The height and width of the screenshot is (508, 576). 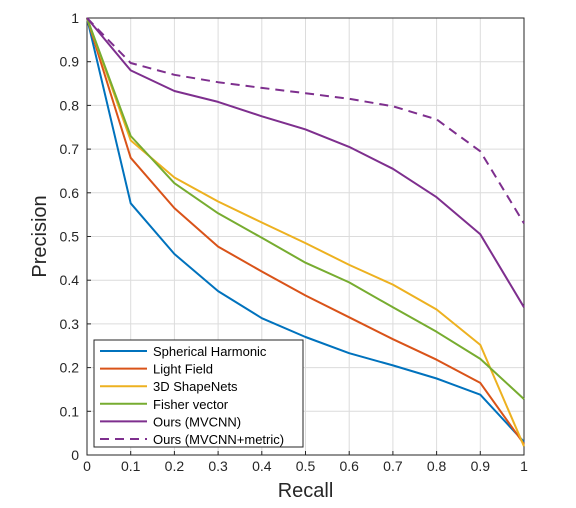 What do you see at coordinates (70, 280) in the screenshot?
I see `y-tick-label: 0.4` at bounding box center [70, 280].